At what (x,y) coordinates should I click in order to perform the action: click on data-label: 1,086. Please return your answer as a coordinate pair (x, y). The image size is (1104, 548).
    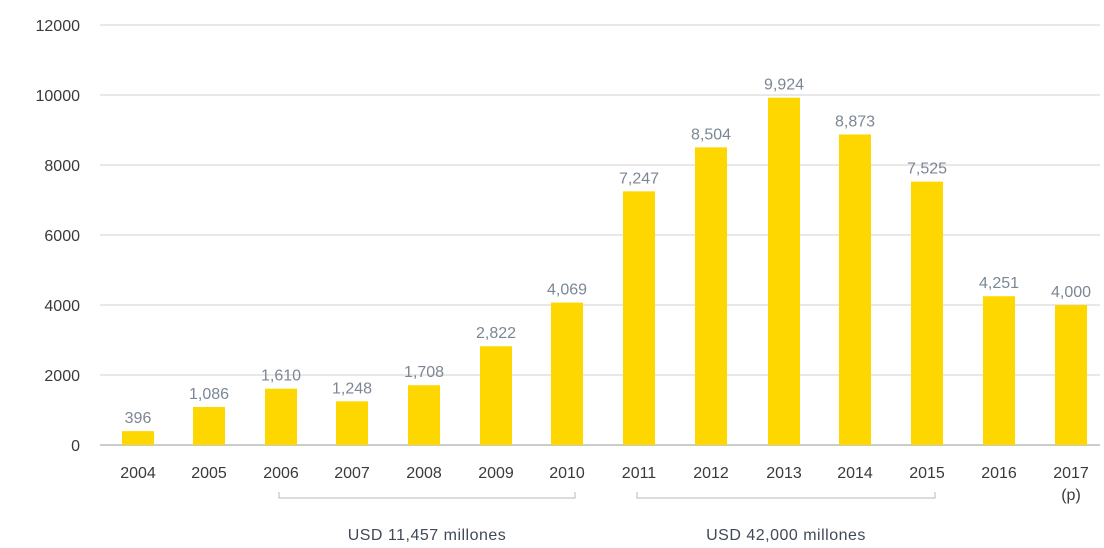
    Looking at the image, I should click on (209, 394).